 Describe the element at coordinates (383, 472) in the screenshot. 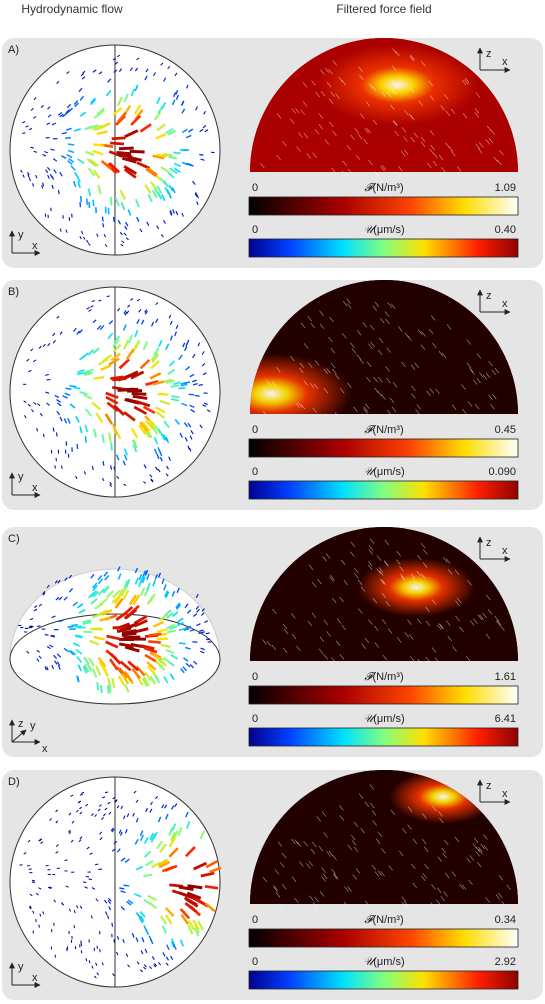

I see `colorbar-title: 𝒰(μm/s)` at that location.